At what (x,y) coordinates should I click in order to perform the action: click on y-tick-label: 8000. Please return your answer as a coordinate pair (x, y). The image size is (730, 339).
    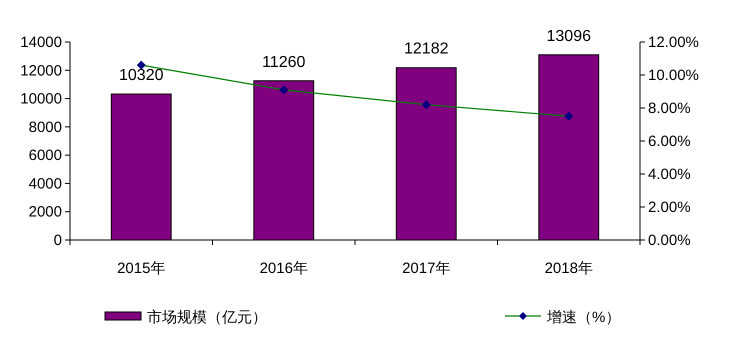
    Looking at the image, I should click on (45, 127).